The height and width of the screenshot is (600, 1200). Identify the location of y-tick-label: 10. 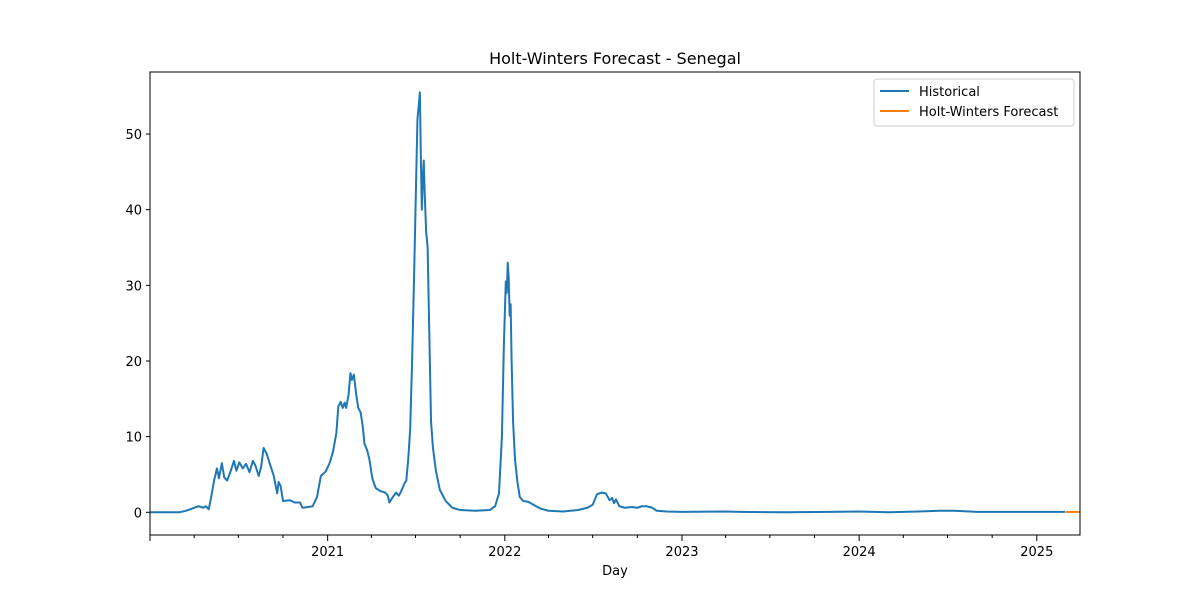
(133, 438).